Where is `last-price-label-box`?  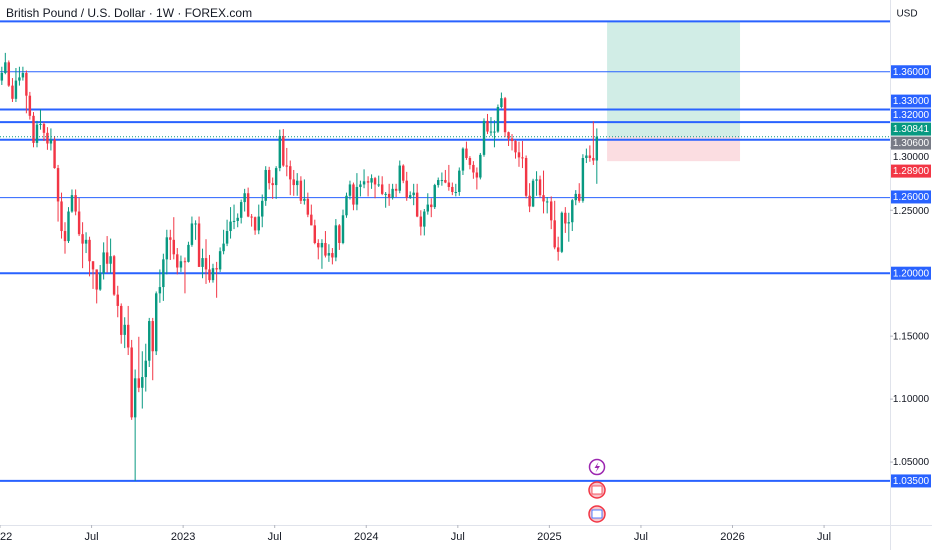 last-price-label-box is located at coordinates (911, 129).